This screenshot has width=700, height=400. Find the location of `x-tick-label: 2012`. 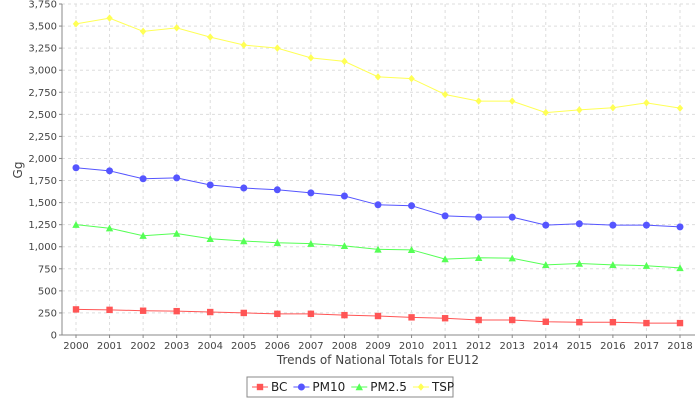

x-tick-label: 2012 is located at coordinates (478, 346).